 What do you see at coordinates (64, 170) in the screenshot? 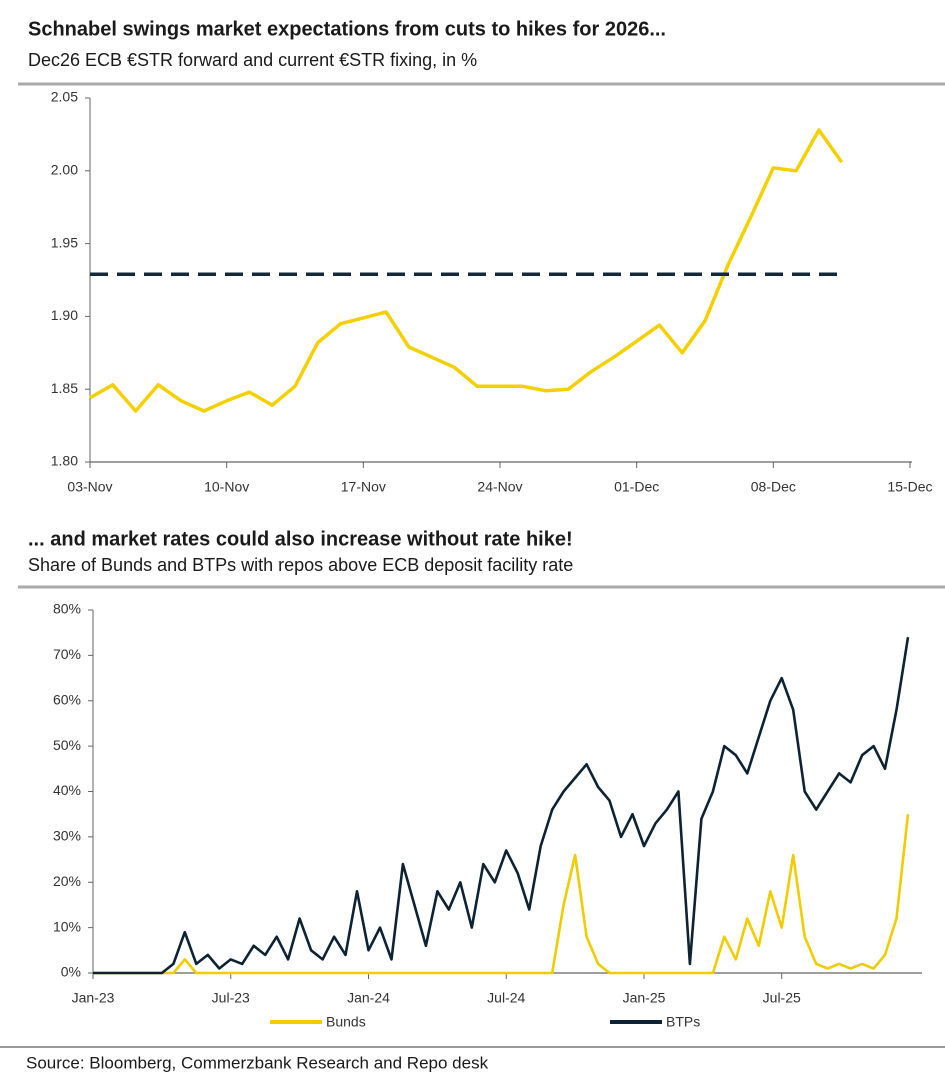
I see `y-tick-label: 2.00` at bounding box center [64, 170].